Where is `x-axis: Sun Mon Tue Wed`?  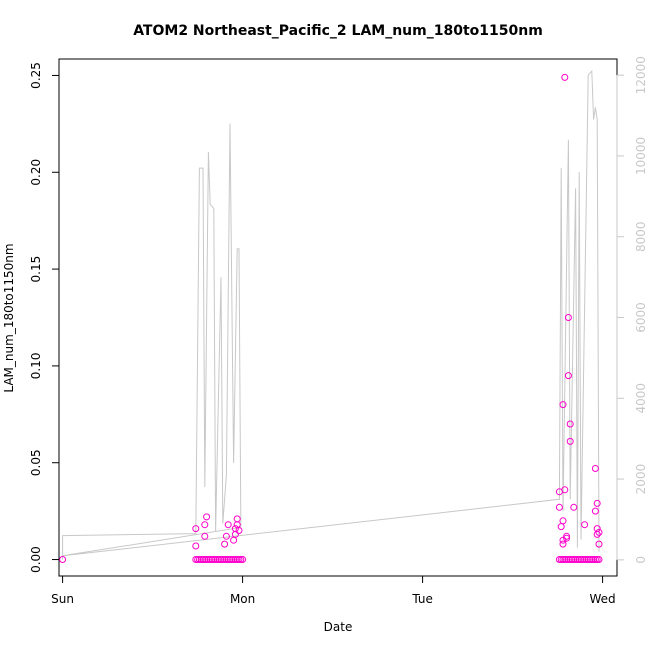 x-axis: Sun Mon Tue Wed is located at coordinates (333, 590).